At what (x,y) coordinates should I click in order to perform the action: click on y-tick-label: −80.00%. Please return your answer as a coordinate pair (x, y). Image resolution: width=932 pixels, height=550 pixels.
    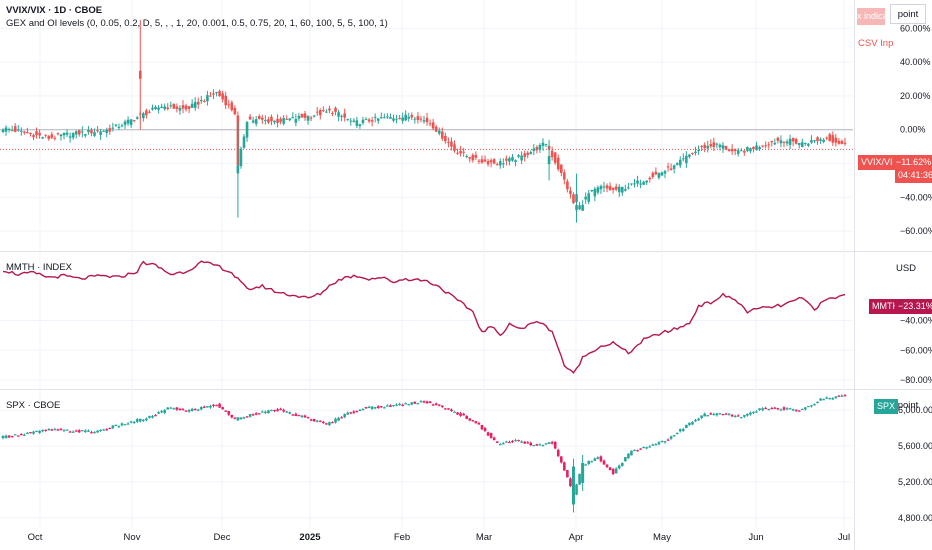
    Looking at the image, I should click on (916, 380).